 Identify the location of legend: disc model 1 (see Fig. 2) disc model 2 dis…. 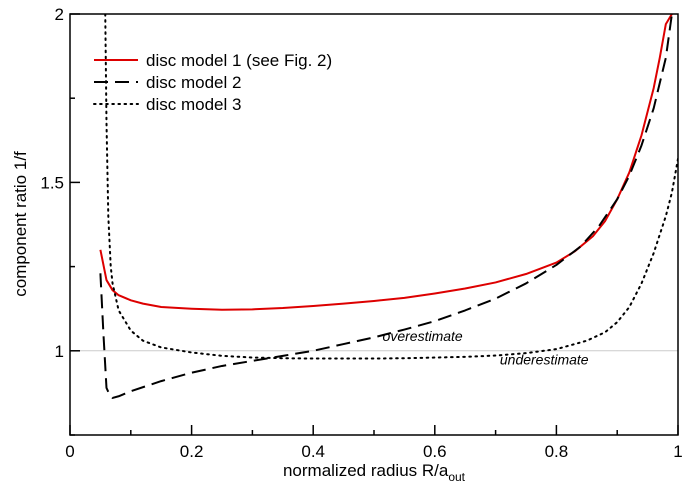
(212, 82).